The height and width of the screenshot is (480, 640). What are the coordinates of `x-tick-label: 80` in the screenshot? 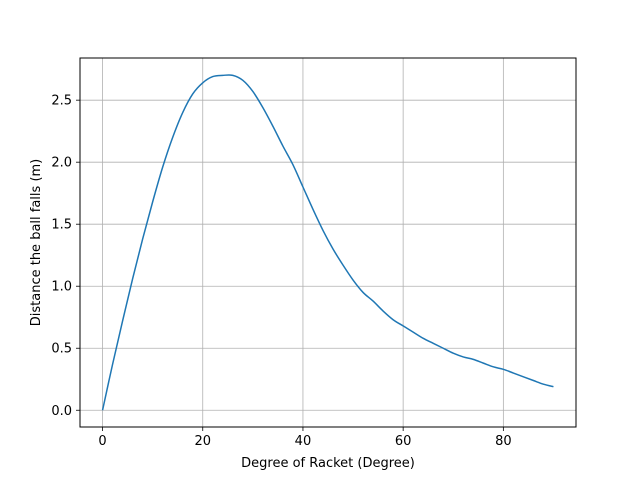 It's located at (503, 441).